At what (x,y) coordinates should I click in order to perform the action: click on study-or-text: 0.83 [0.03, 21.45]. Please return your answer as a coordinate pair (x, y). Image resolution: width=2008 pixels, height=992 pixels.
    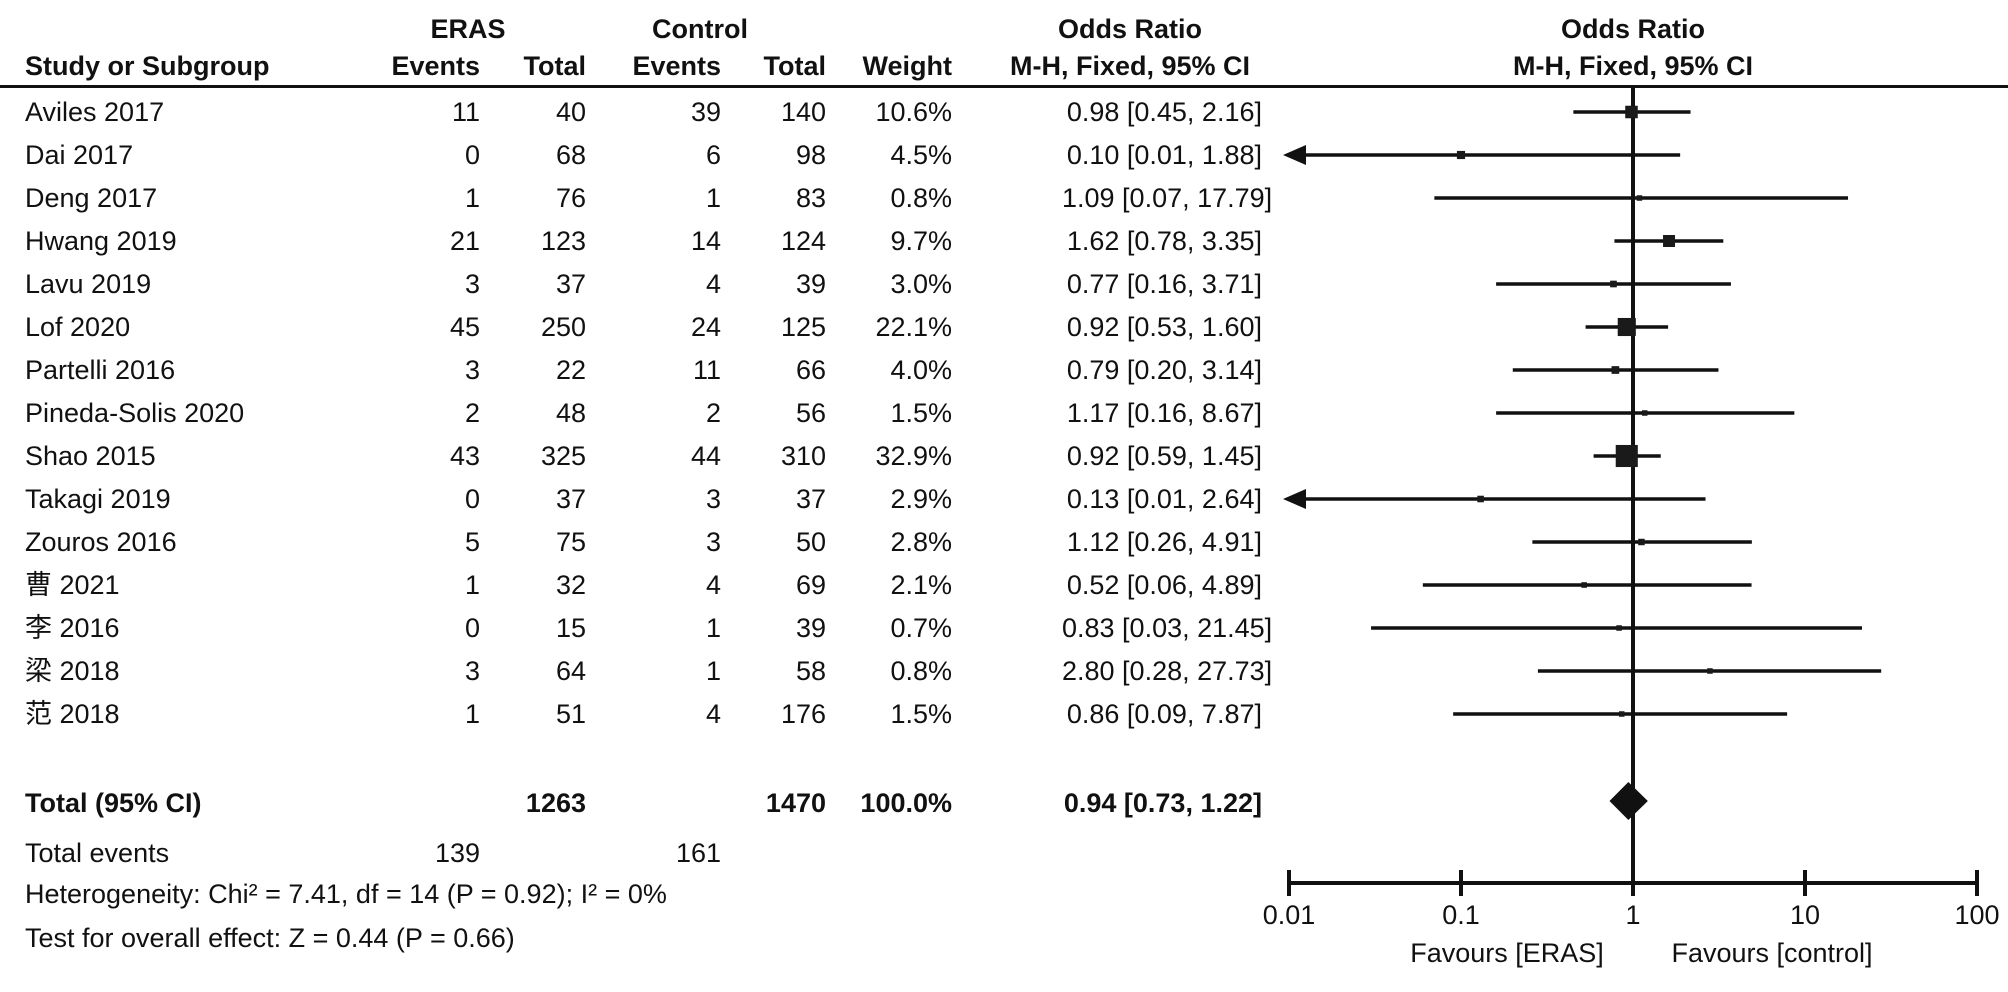
    Looking at the image, I should click on (1167, 628).